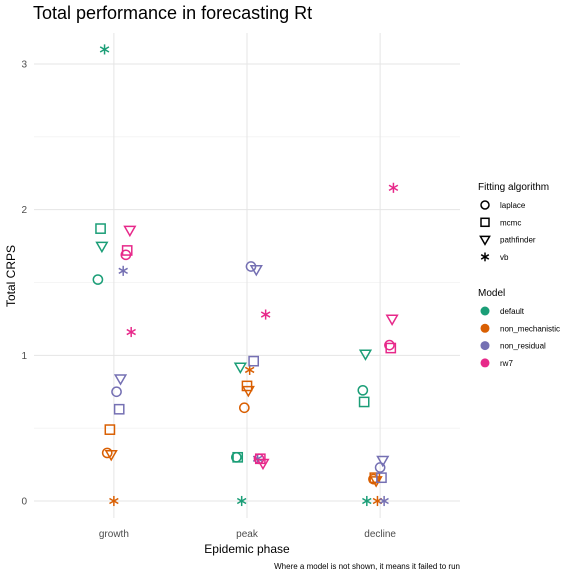 The height and width of the screenshot is (576, 576). I want to click on legend-key-pathfinder, so click(485, 240).